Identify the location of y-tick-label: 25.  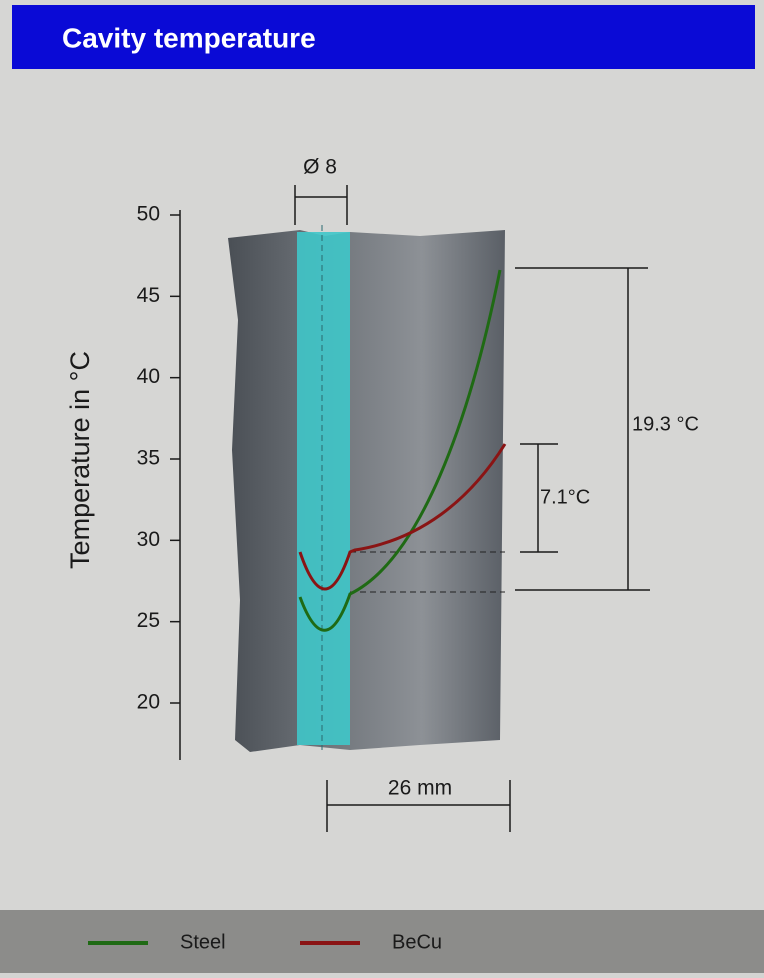
(148, 620).